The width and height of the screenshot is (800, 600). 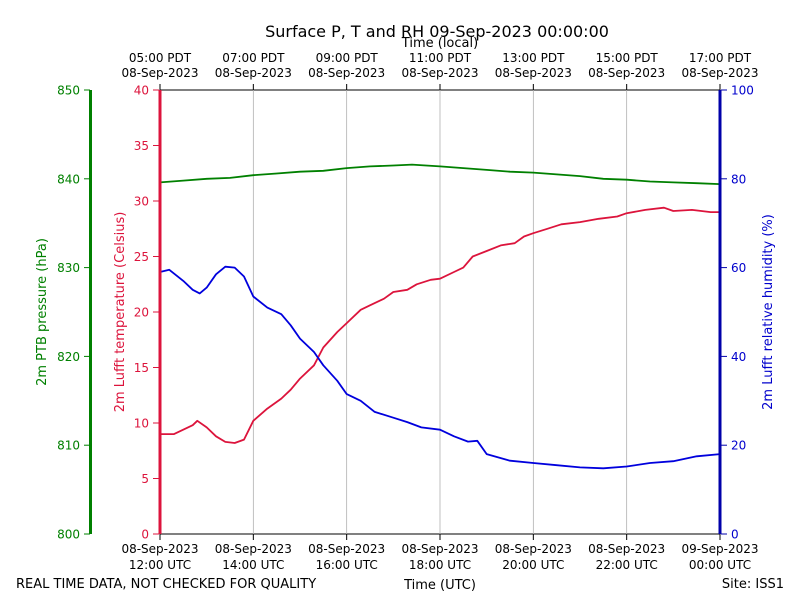 What do you see at coordinates (440, 565) in the screenshot?
I see `utc-tick-time: 18:00 UTC` at bounding box center [440, 565].